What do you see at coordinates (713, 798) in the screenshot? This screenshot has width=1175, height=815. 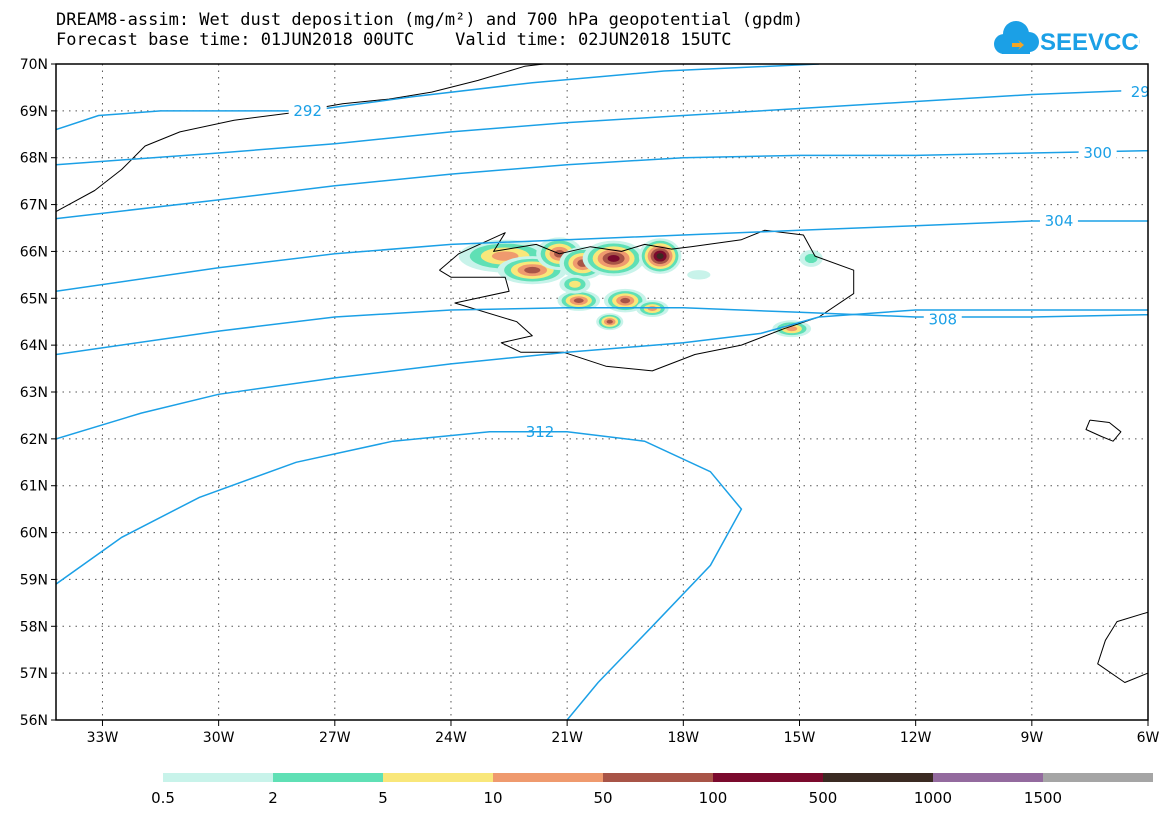 I see `colorbar-label: 100` at bounding box center [713, 798].